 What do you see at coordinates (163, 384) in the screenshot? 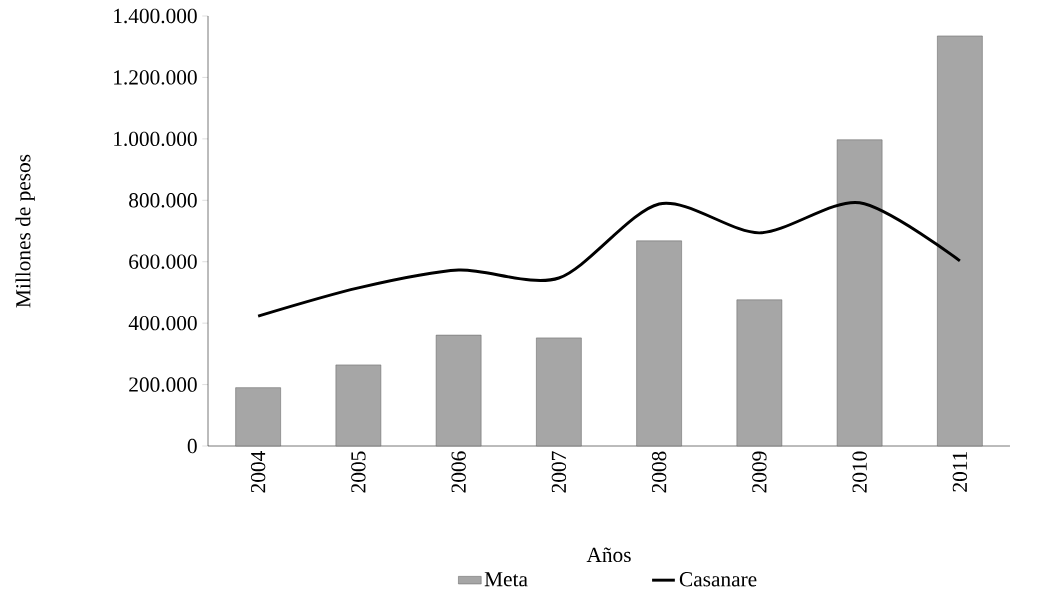
I see `y-tick-label: 200.000` at bounding box center [163, 384].